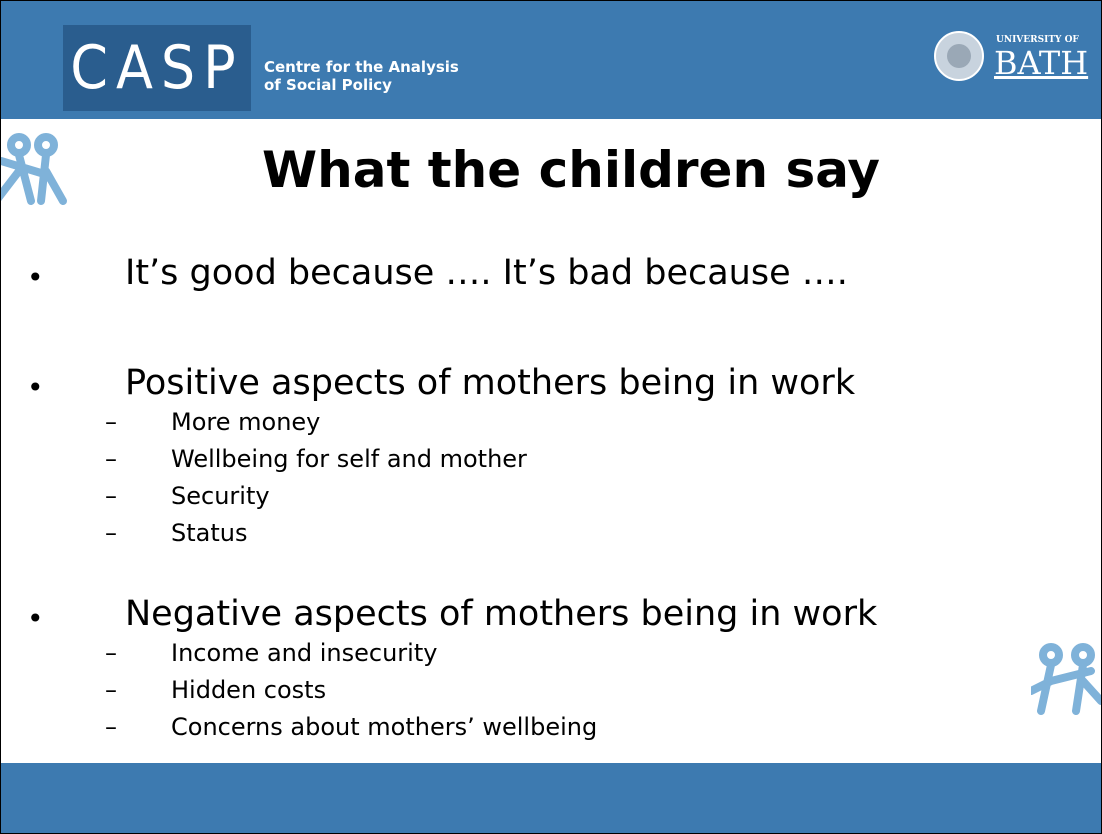 This screenshot has height=834, width=1102. Describe the element at coordinates (304, 653) in the screenshot. I see `sub-text: Income and insecurity` at that location.